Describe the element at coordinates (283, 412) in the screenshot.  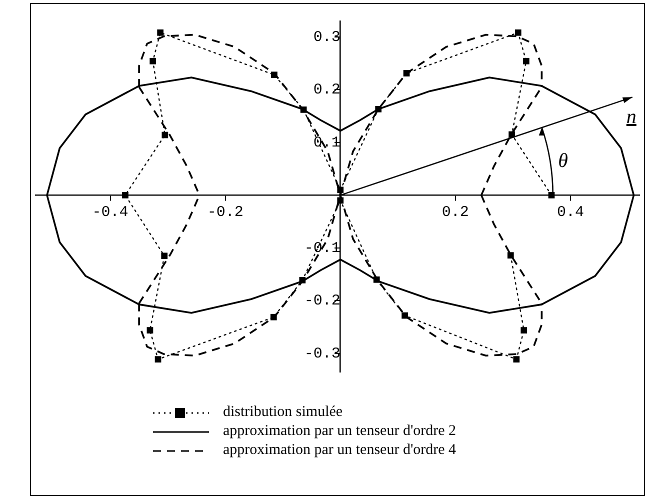
I see `legend-label: distribution simulée` at that location.